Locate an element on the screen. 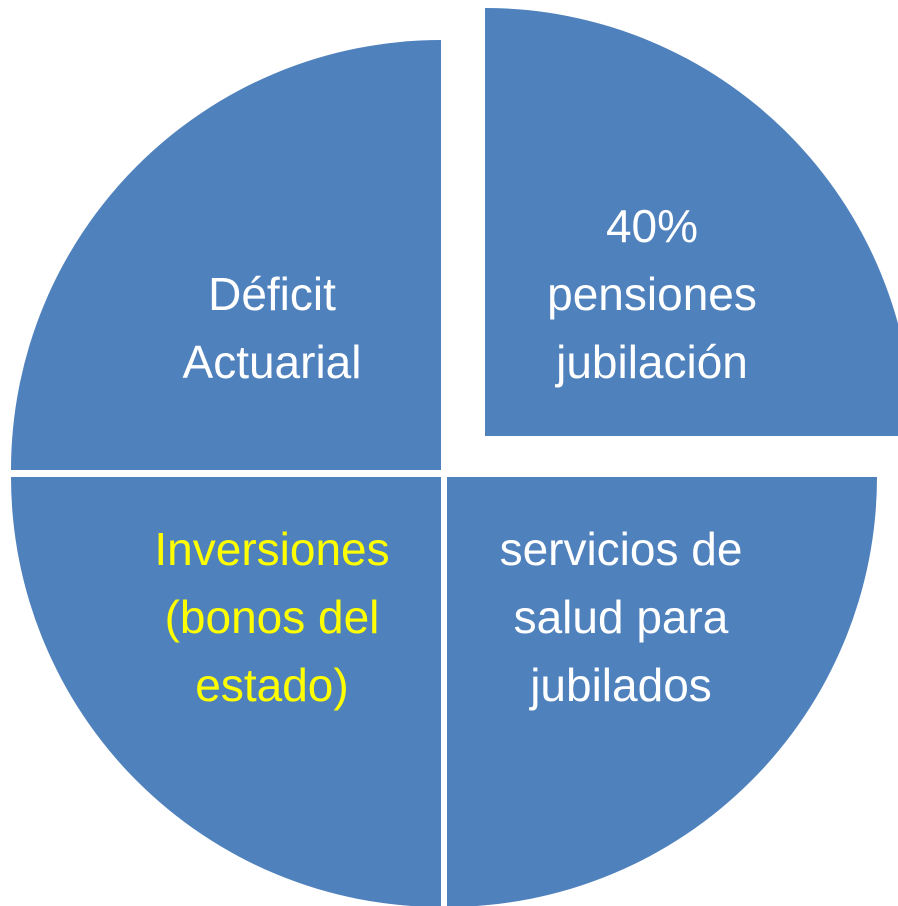 Image resolution: width=898 pixels, height=906 pixels. label: pensiones is located at coordinates (652, 294).